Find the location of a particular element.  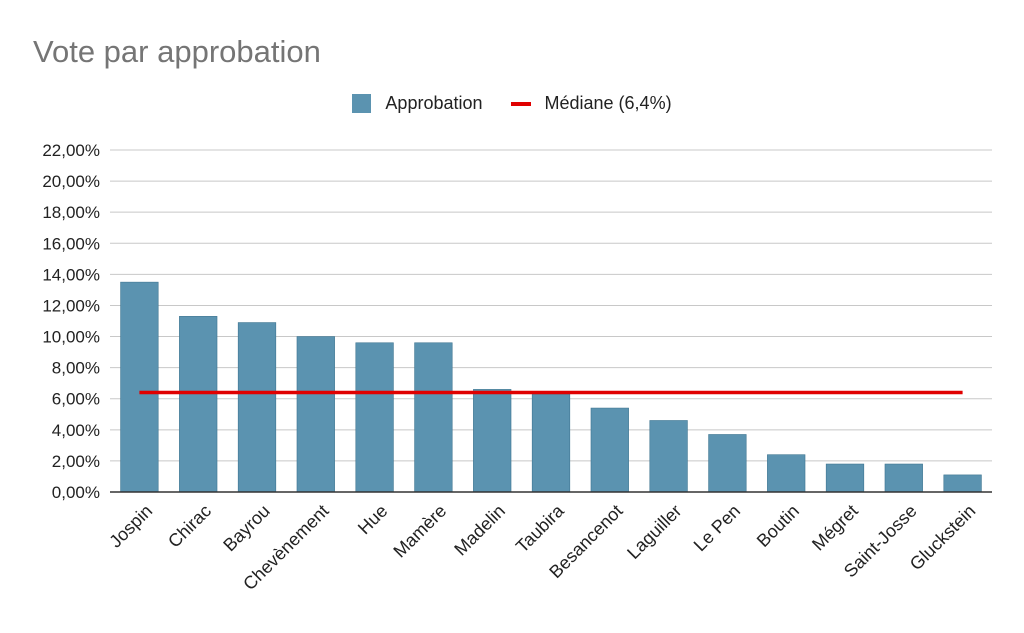

y-tick-label: 0,00% is located at coordinates (76, 492).